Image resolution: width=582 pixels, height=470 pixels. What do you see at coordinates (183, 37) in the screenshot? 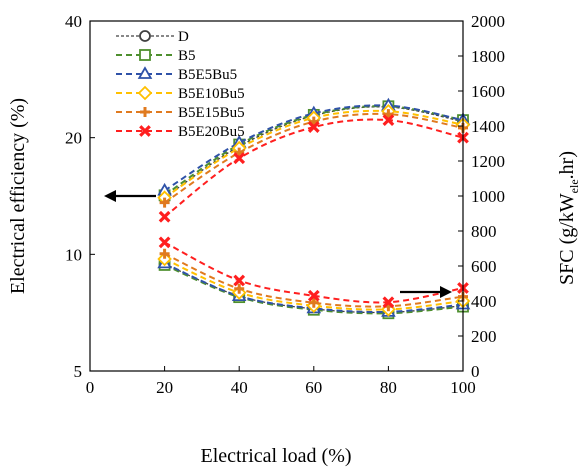
I see `legend-label: D` at bounding box center [183, 37].